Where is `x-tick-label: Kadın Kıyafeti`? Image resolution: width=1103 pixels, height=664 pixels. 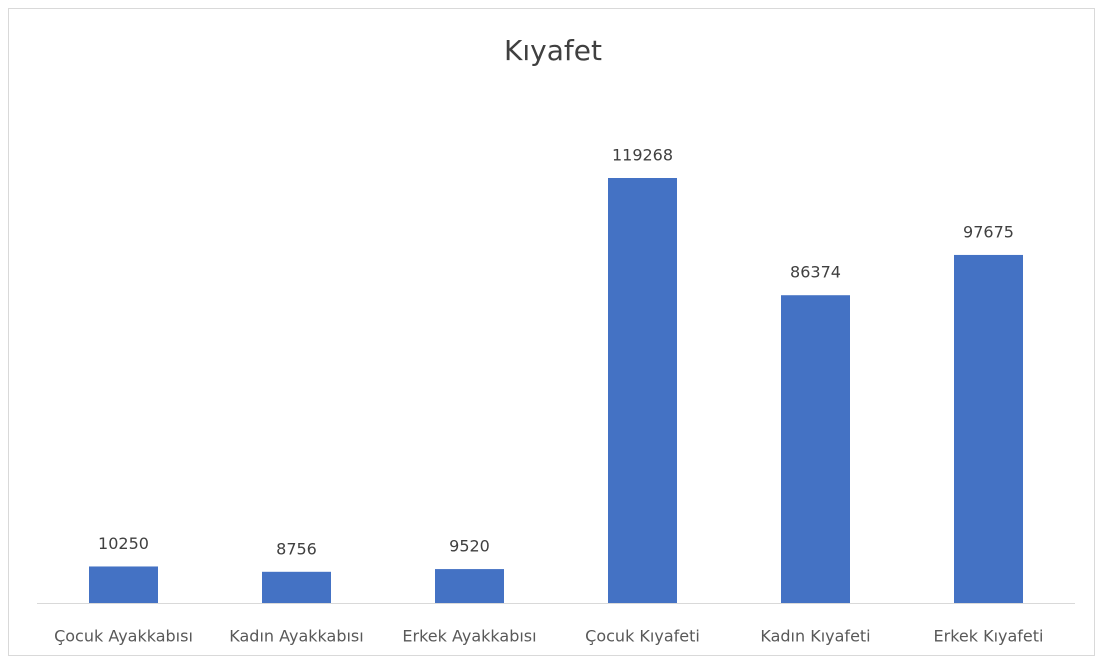
x-tick-label: Kadın Kıyafeti is located at coordinates (815, 636).